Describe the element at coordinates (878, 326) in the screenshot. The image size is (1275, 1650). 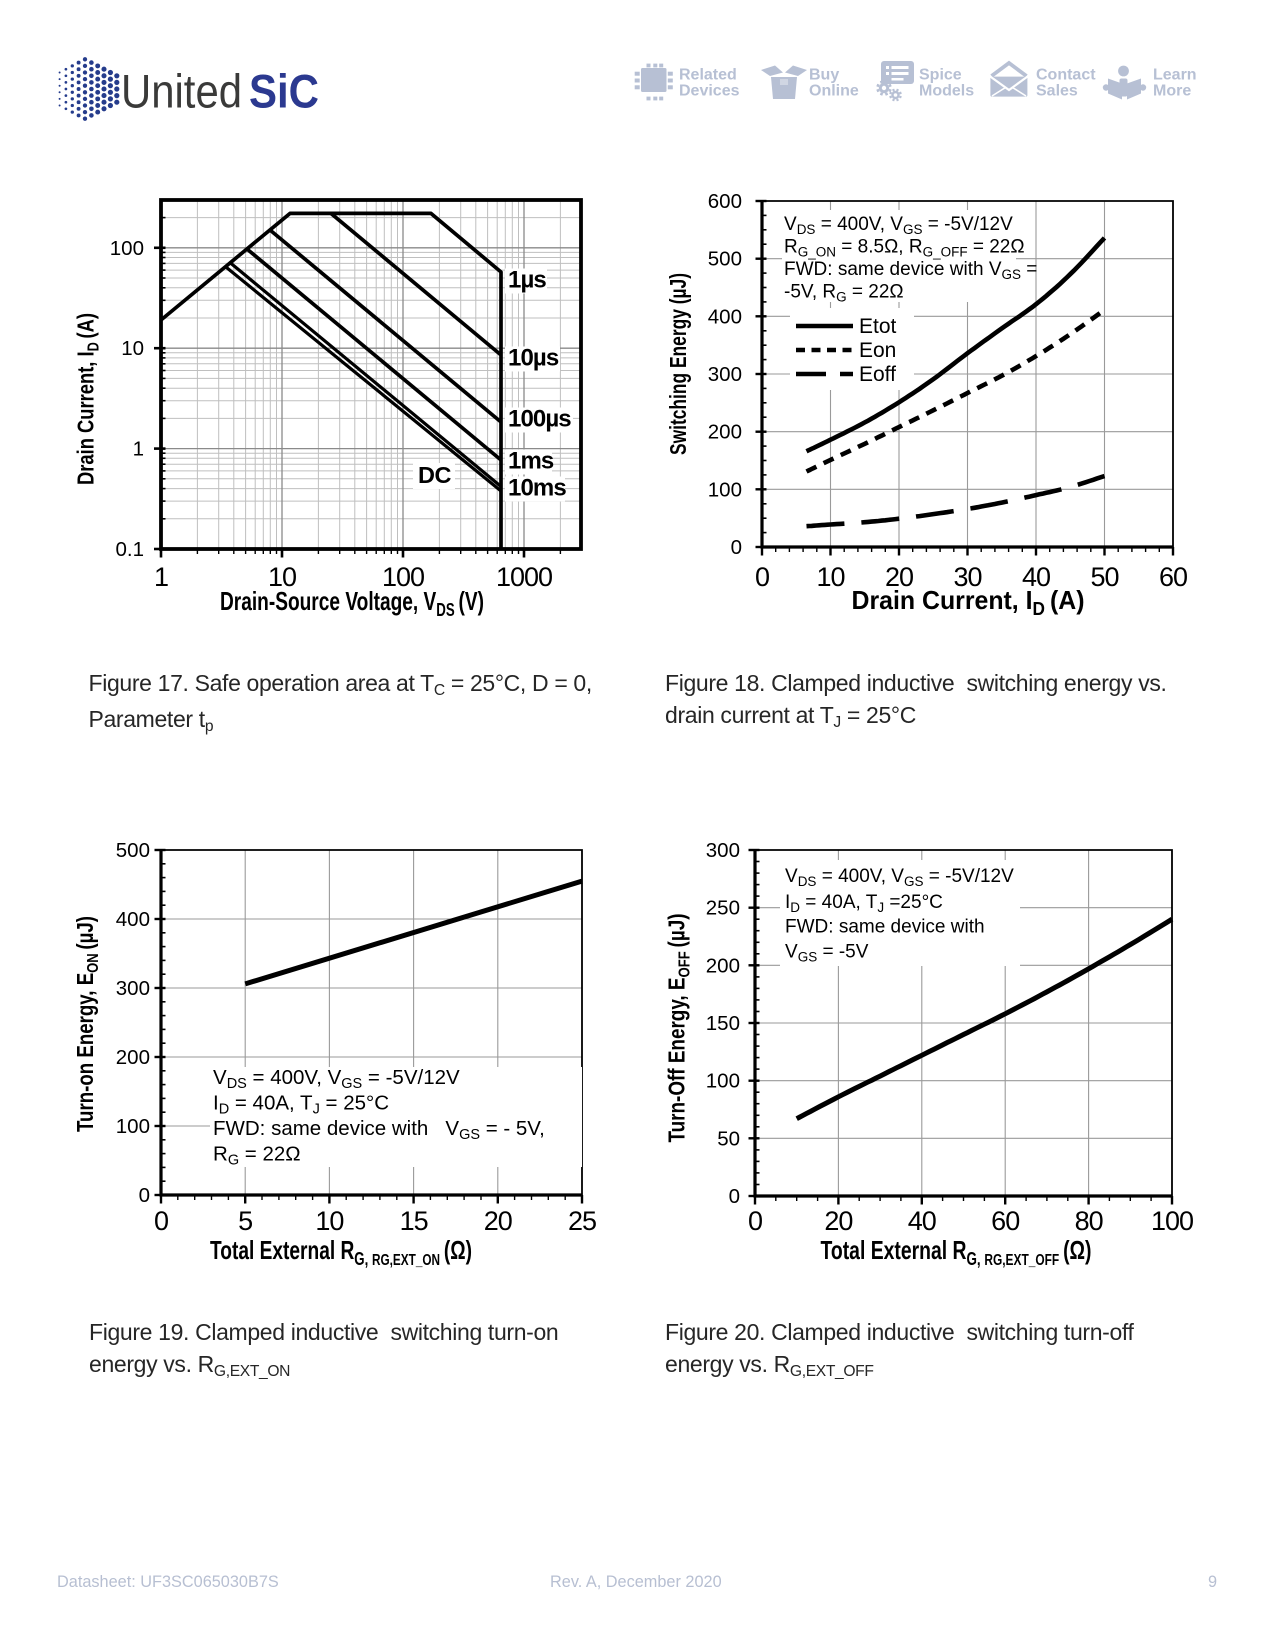
I see `svg-text: Etot` at that location.